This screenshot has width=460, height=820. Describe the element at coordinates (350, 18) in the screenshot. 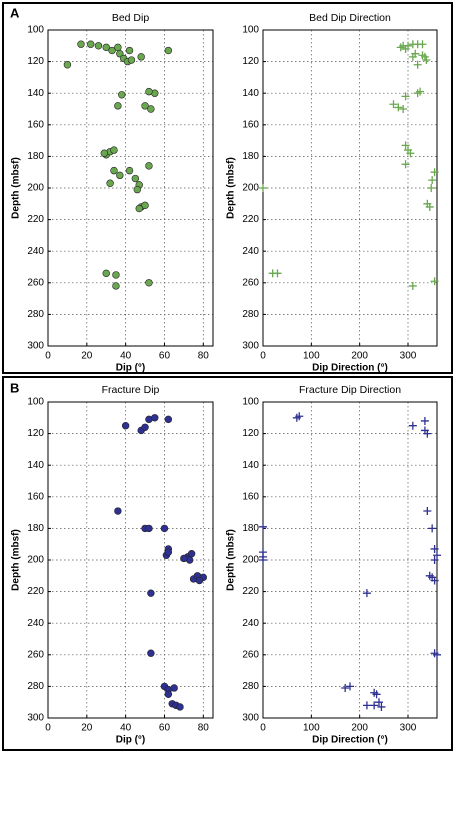

I see `chart-title: Bed Dip Direction` at that location.